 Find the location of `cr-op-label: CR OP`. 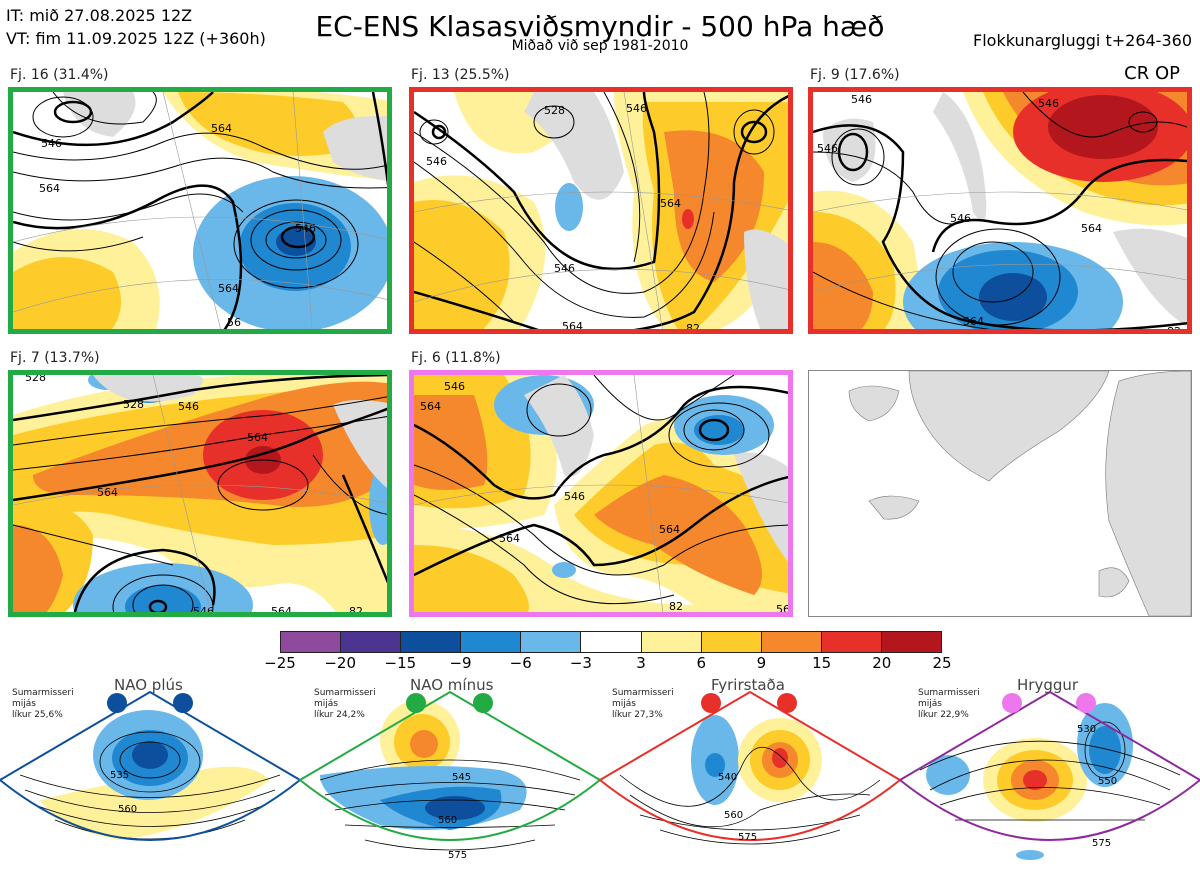

cr-op-label: CR OP is located at coordinates (1152, 73).